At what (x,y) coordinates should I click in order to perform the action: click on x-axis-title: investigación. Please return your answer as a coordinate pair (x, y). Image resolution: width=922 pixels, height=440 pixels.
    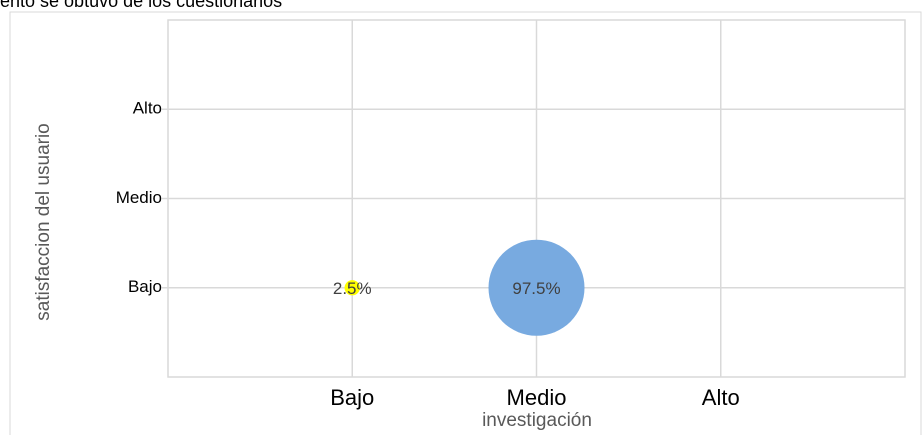
    Looking at the image, I should click on (537, 420).